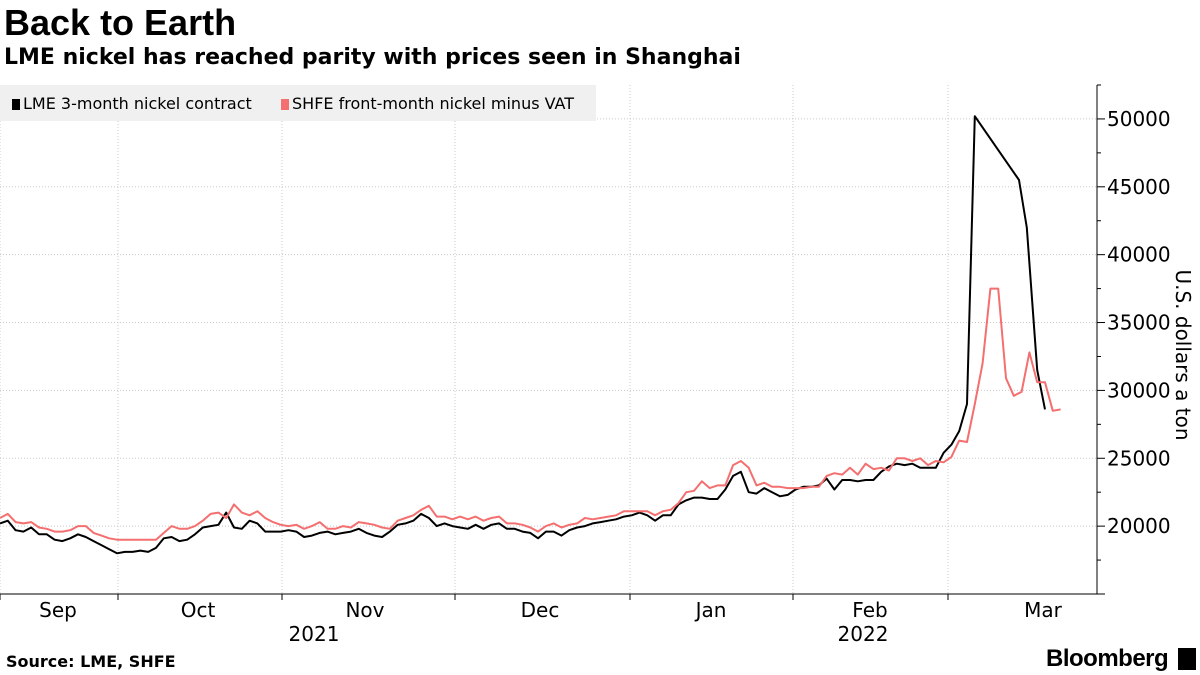 Image resolution: width=1200 pixels, height=675 pixels. I want to click on y-tick-label: 35000, so click(1139, 323).